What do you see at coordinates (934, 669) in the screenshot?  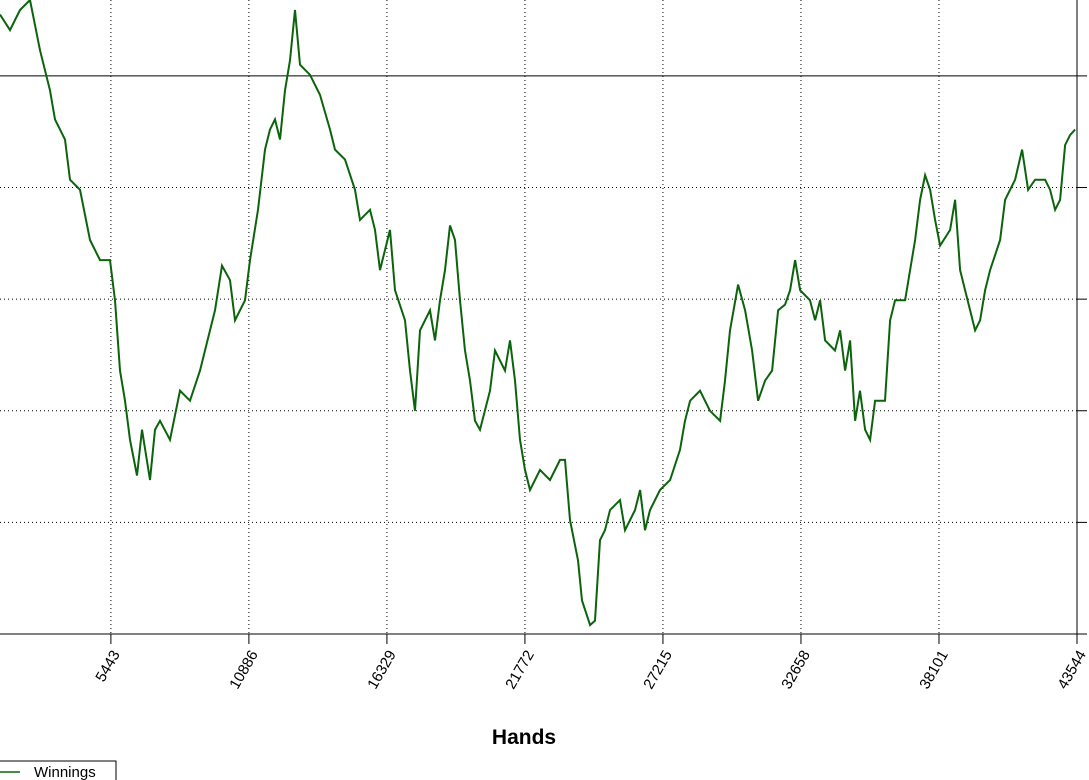 I see `x-tick-label: 38101` at bounding box center [934, 669].